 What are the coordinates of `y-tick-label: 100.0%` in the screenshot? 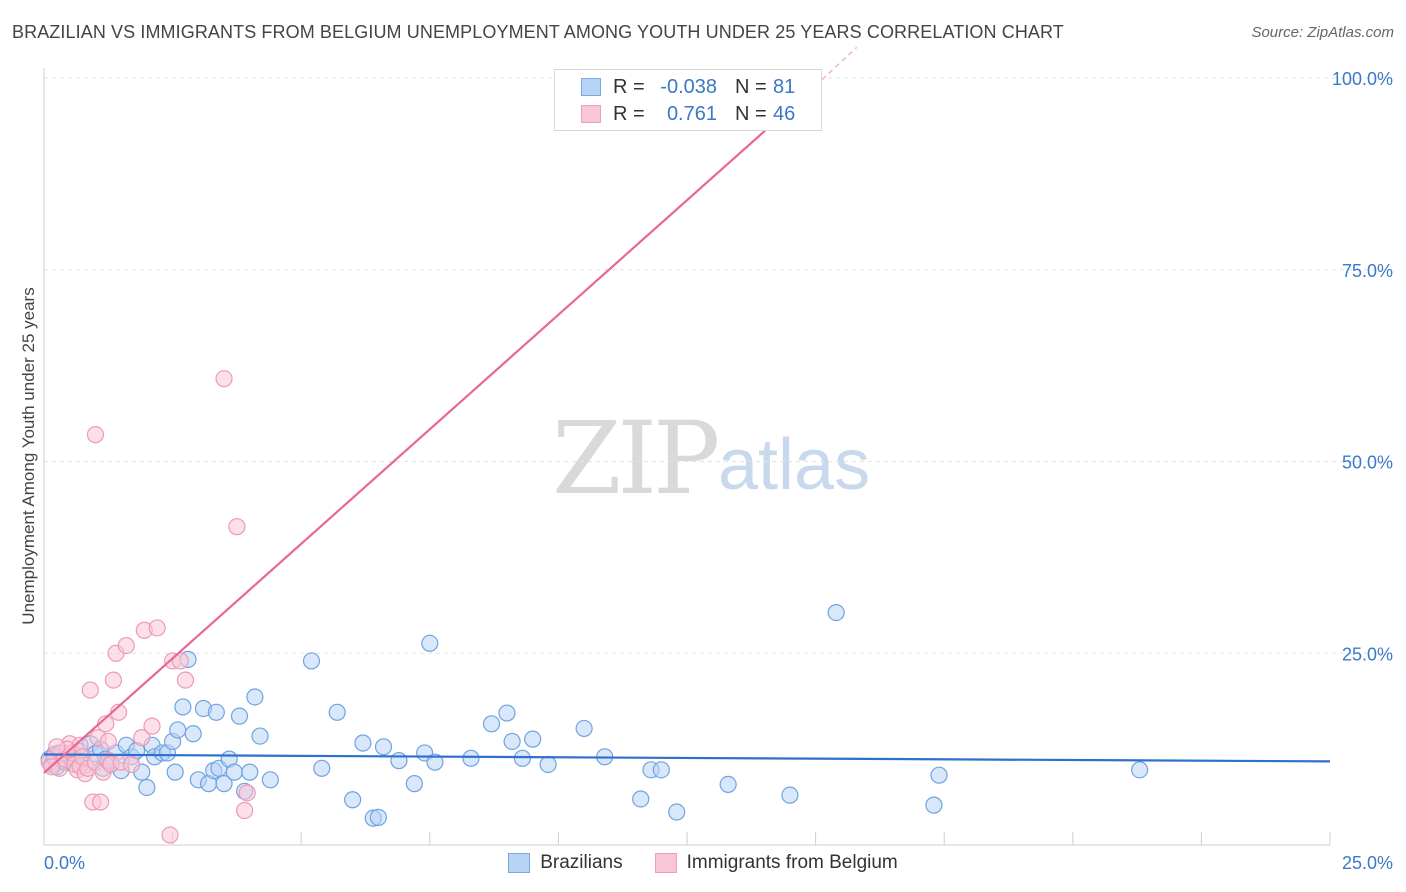 It's located at (1362, 79).